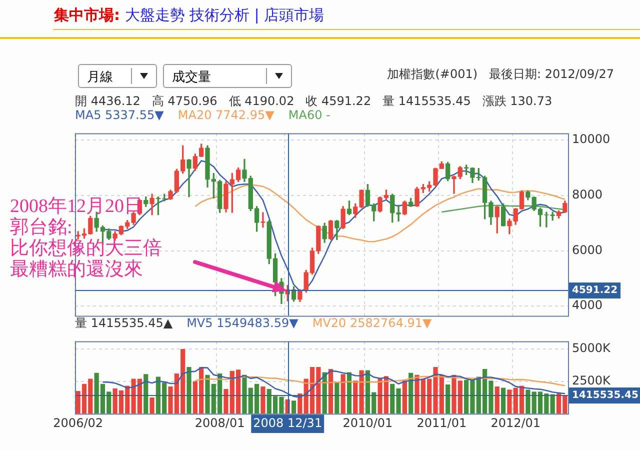  What do you see at coordinates (42, 227) in the screenshot?
I see `text: 郭台銘:` at bounding box center [42, 227].